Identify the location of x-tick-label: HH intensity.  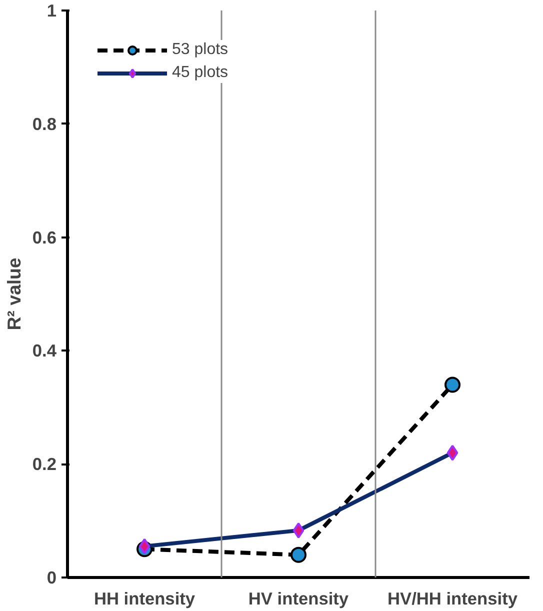
(145, 598).